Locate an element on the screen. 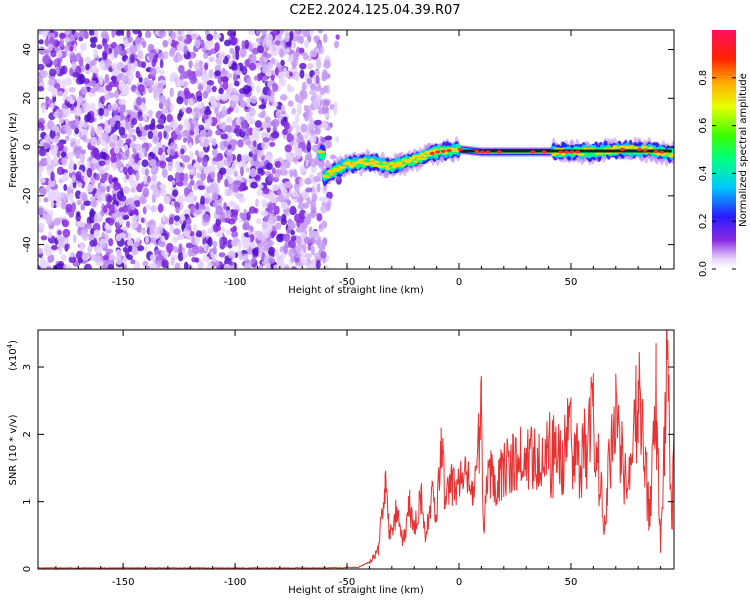  colorbar-gradient is located at coordinates (724, 149).